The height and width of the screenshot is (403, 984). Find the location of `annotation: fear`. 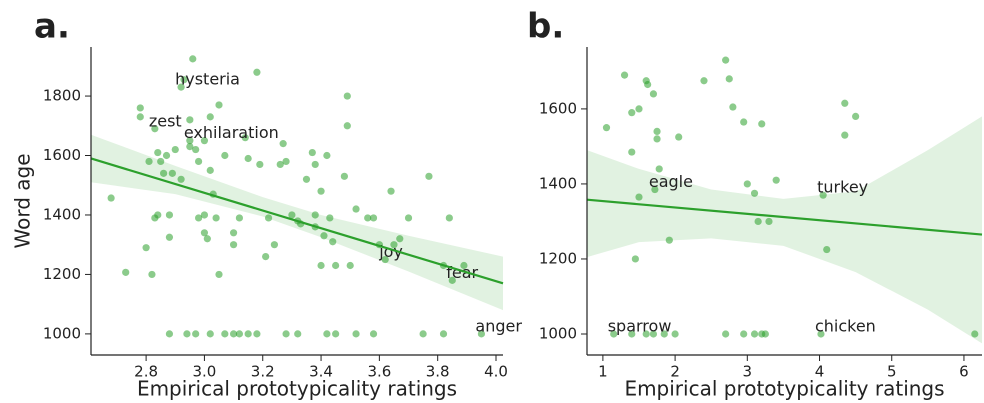

annotation: fear is located at coordinates (462, 272).